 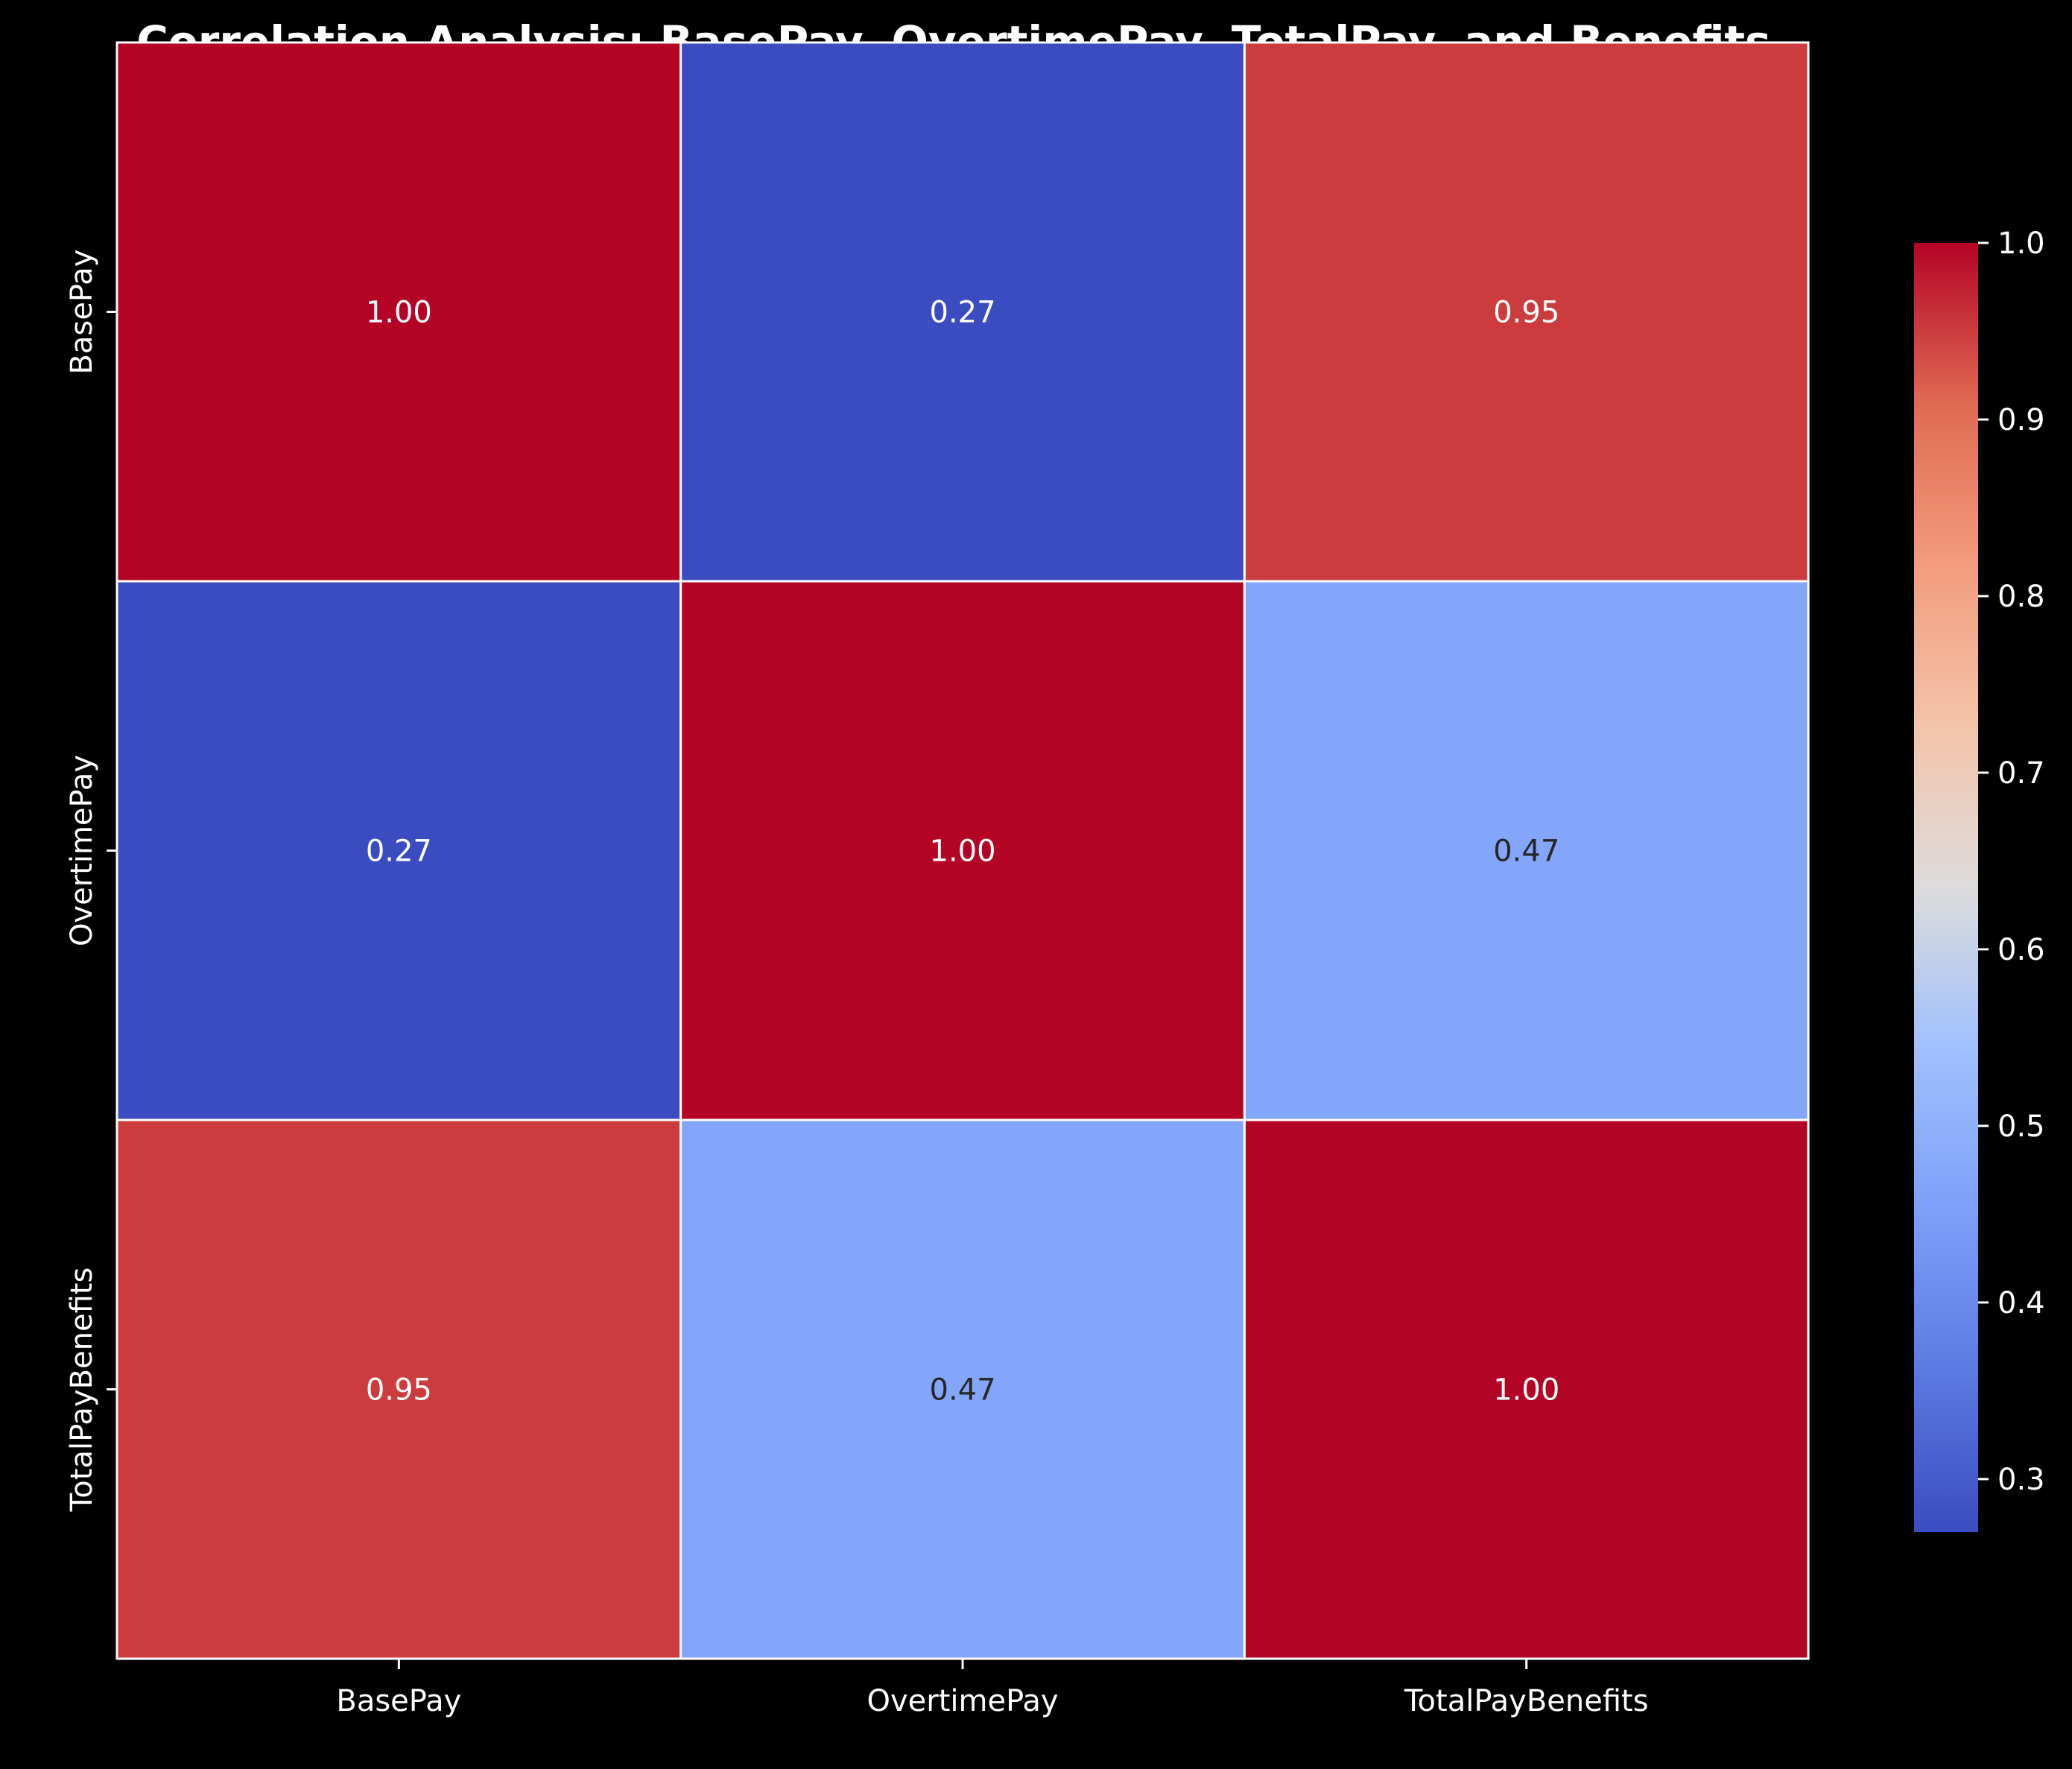 What do you see at coordinates (963, 1701) in the screenshot?
I see `x-tick-label-1: OvertimePay` at bounding box center [963, 1701].